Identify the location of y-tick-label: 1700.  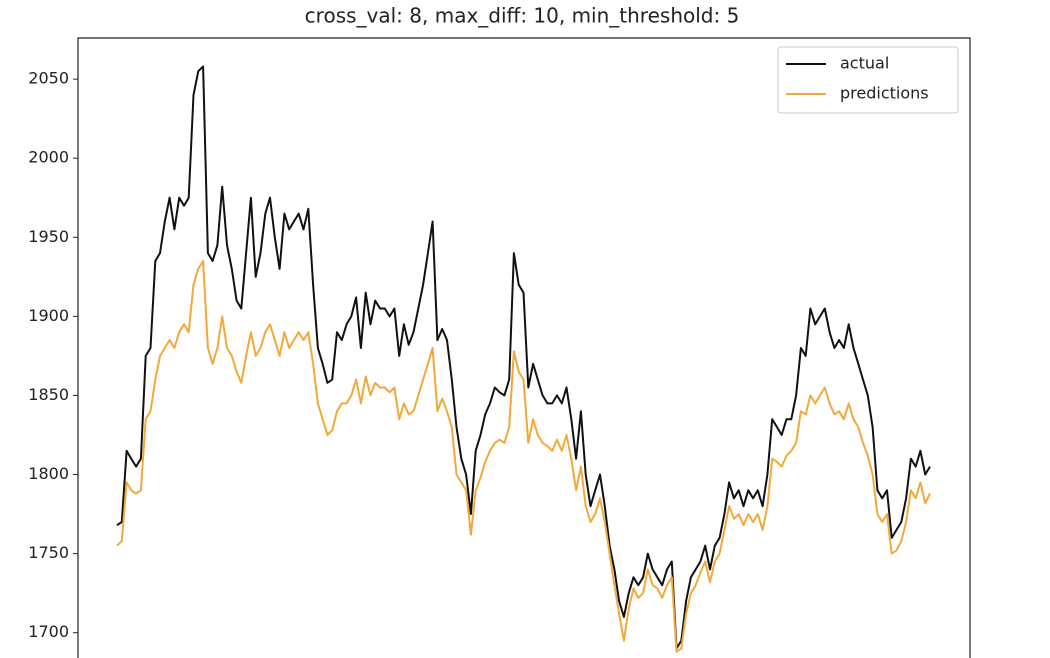
(48, 631).